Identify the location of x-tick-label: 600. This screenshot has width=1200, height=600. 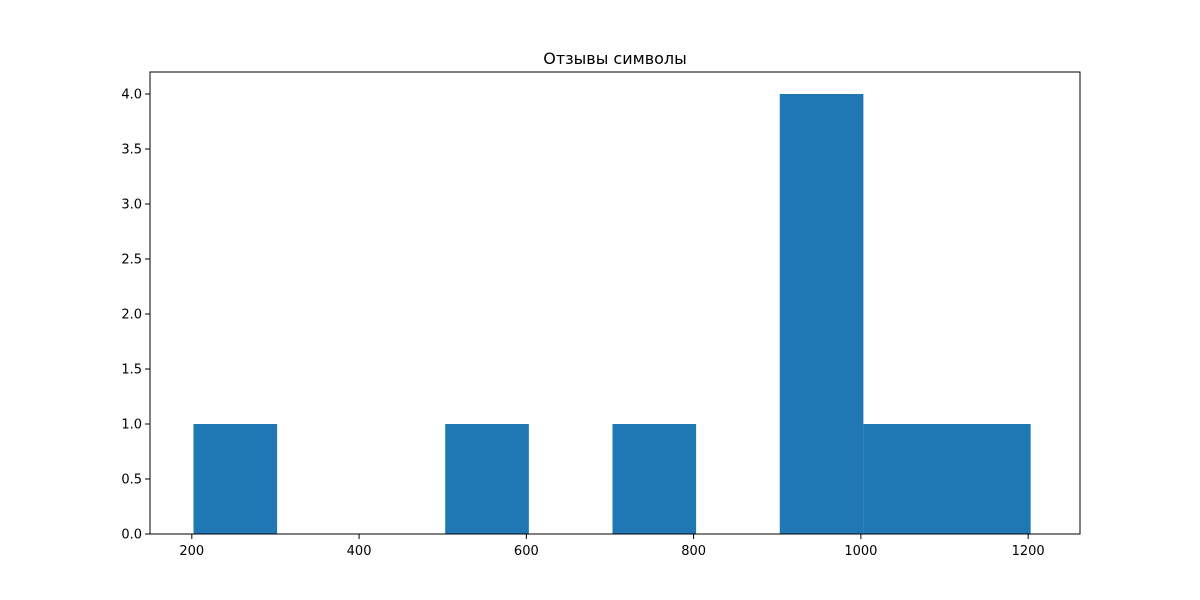
(526, 551).